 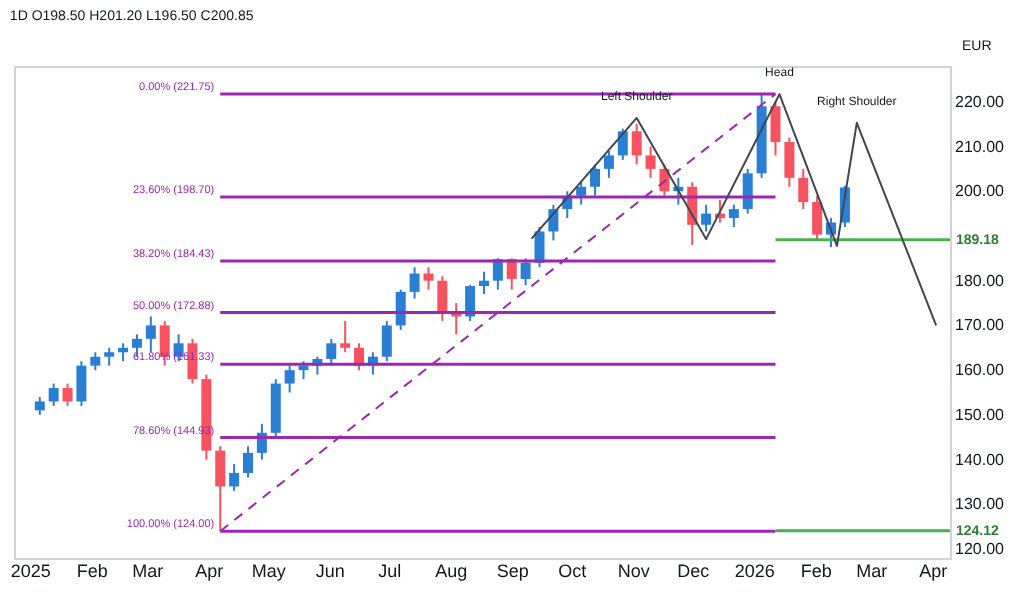 What do you see at coordinates (980, 414) in the screenshot?
I see `y-tick-label: 150.00` at bounding box center [980, 414].